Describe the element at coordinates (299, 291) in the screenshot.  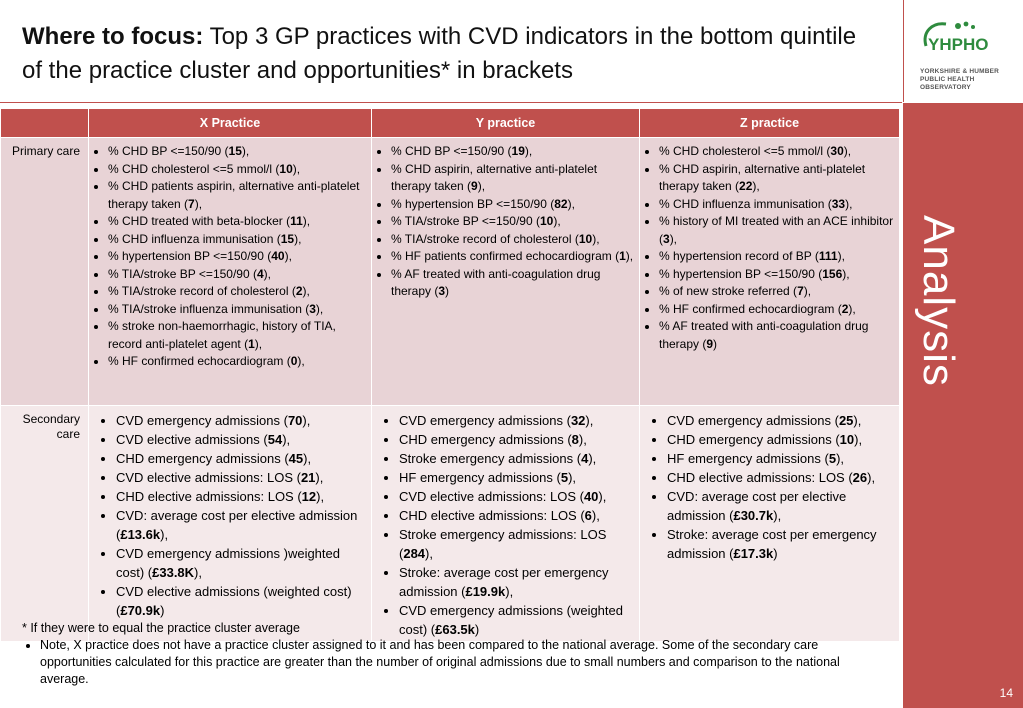
I see `opportunity-value: 2` at that location.